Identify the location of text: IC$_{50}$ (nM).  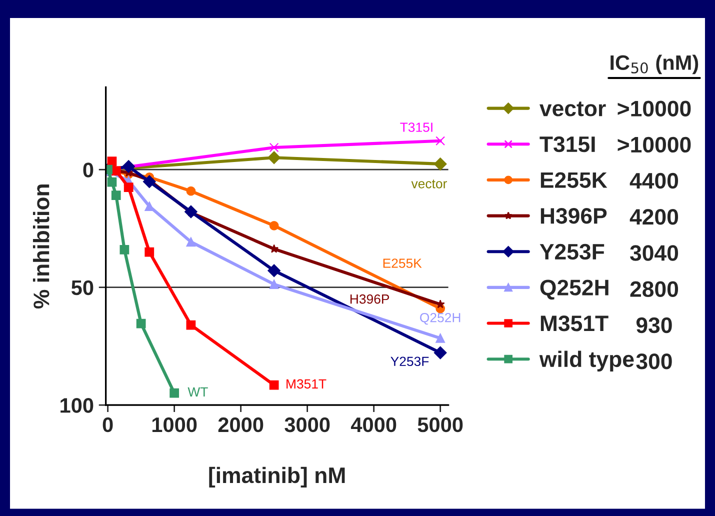
(654, 64).